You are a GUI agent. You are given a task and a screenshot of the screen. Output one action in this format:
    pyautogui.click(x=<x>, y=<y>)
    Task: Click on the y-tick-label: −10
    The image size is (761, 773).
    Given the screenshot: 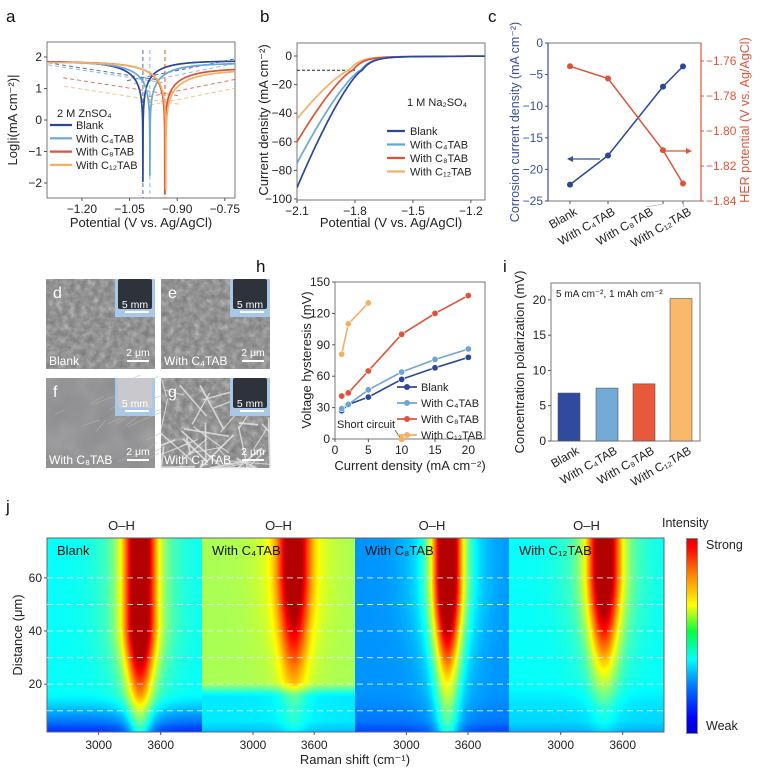 What is the action you would take?
    pyautogui.click(x=533, y=106)
    